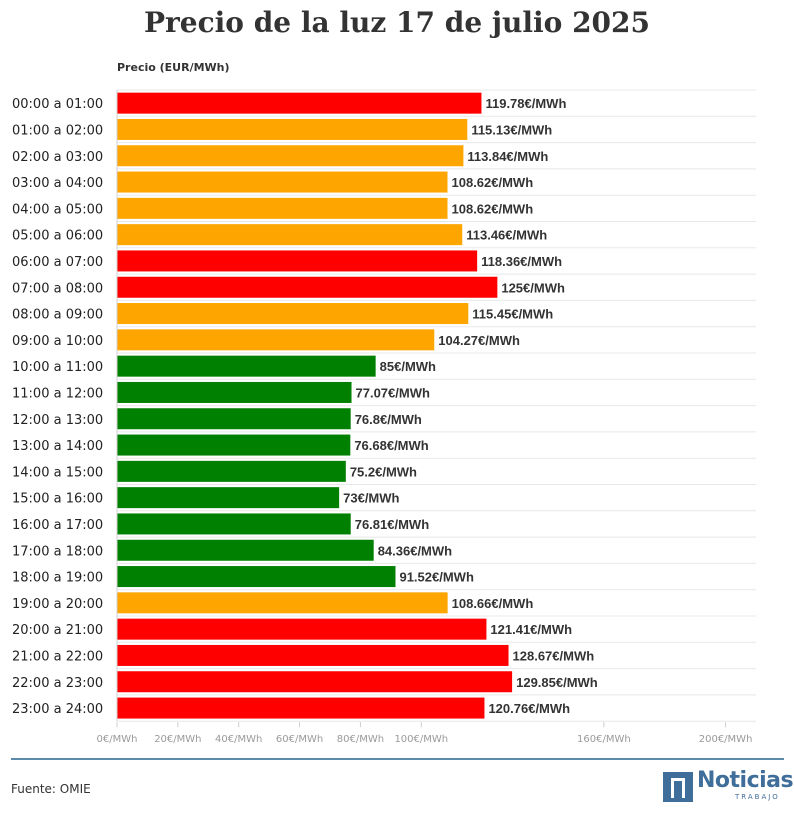  Describe the element at coordinates (57, 183) in the screenshot. I see `category-label: 03:00 a 04:00` at that location.